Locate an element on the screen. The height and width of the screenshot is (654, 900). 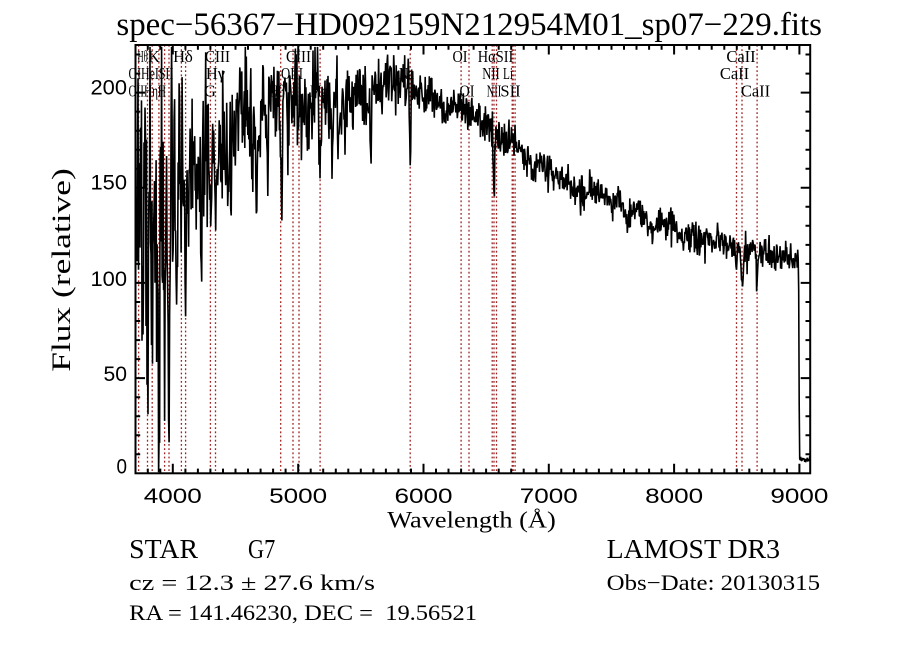
svg-text: 200 is located at coordinates (109, 88).